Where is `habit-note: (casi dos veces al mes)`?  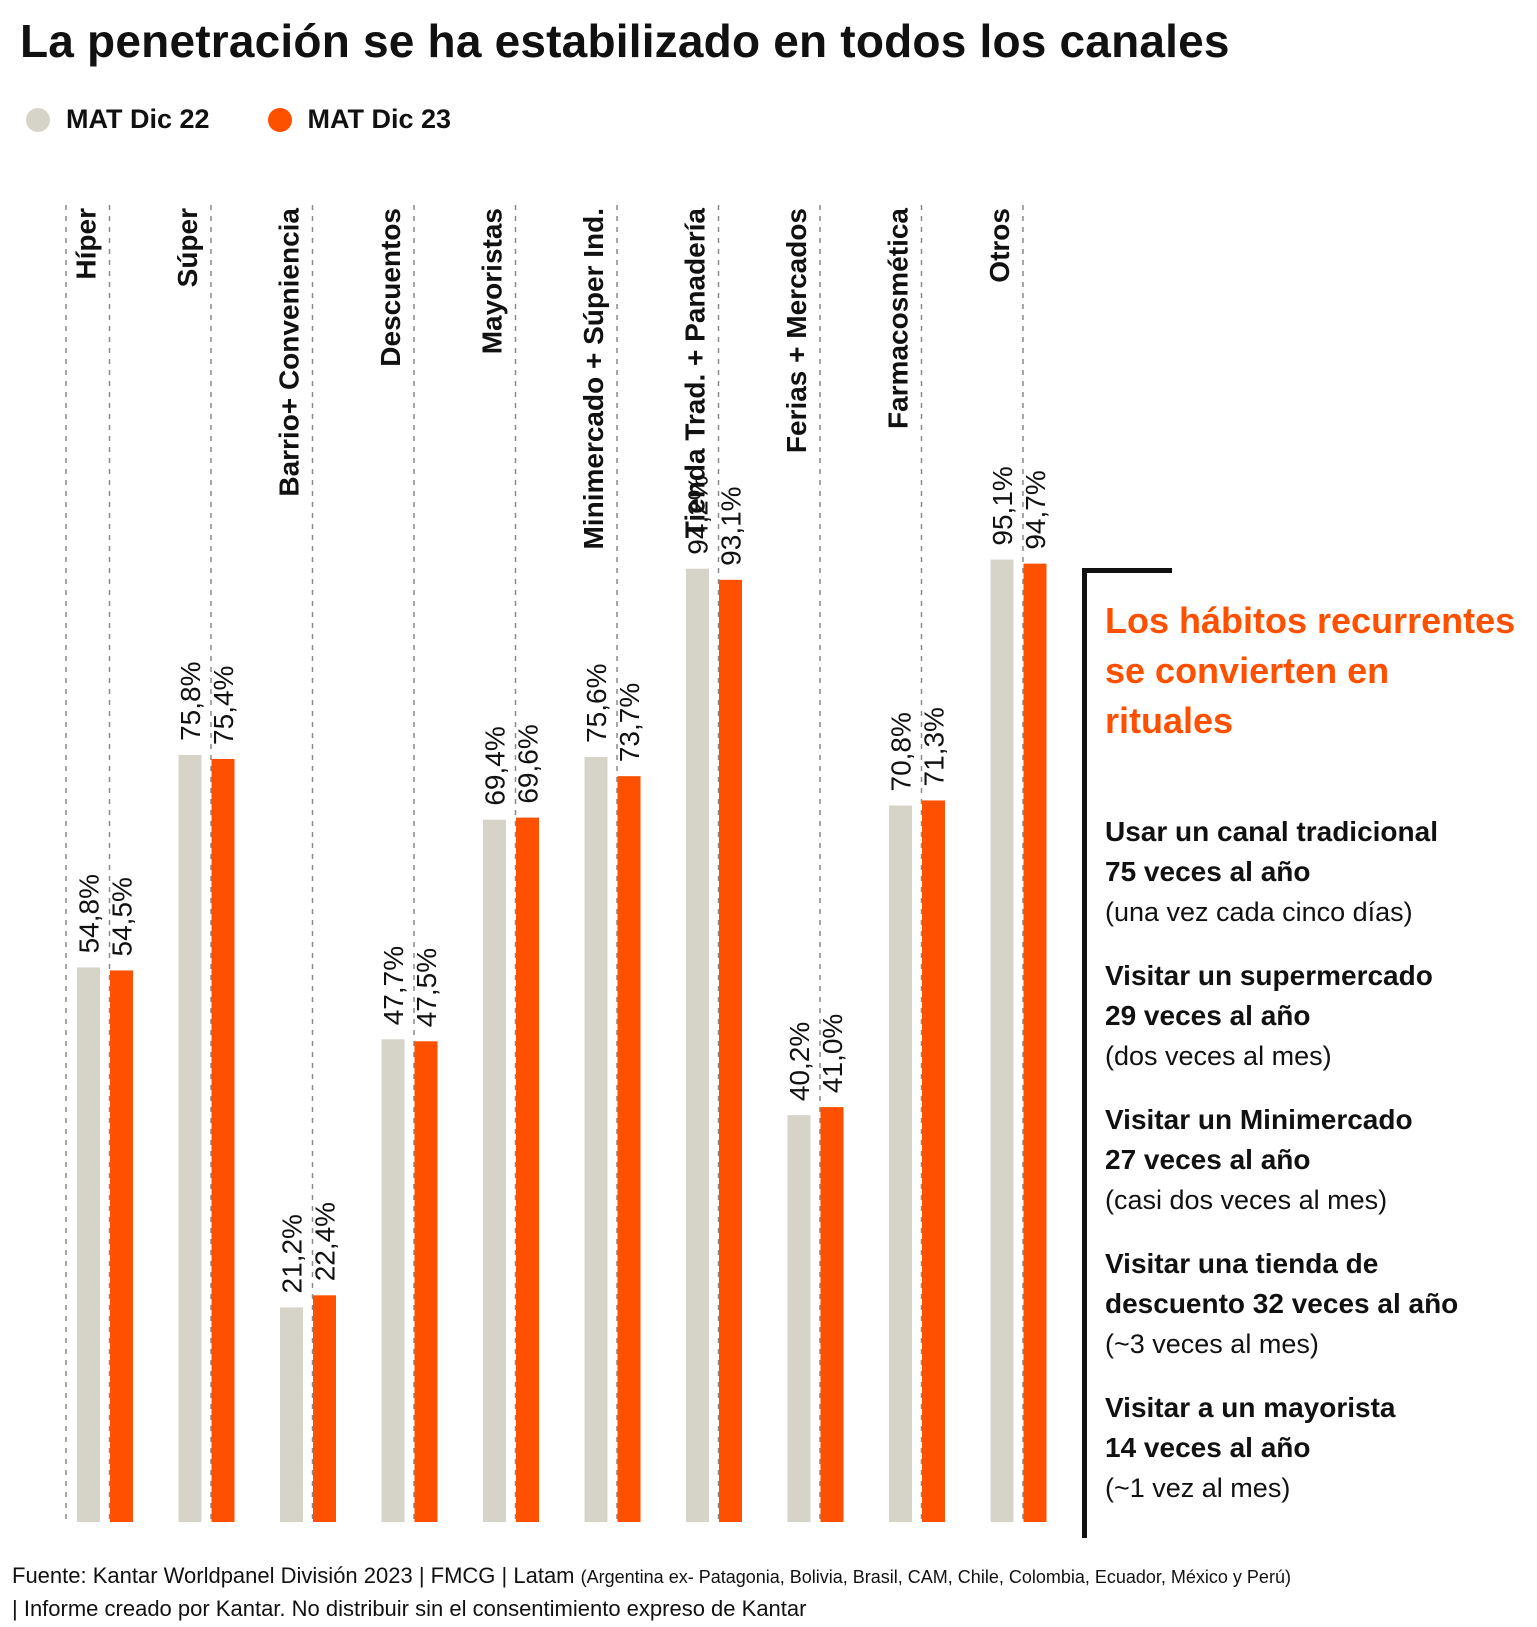 habit-note: (casi dos veces al mes) is located at coordinates (1246, 1200).